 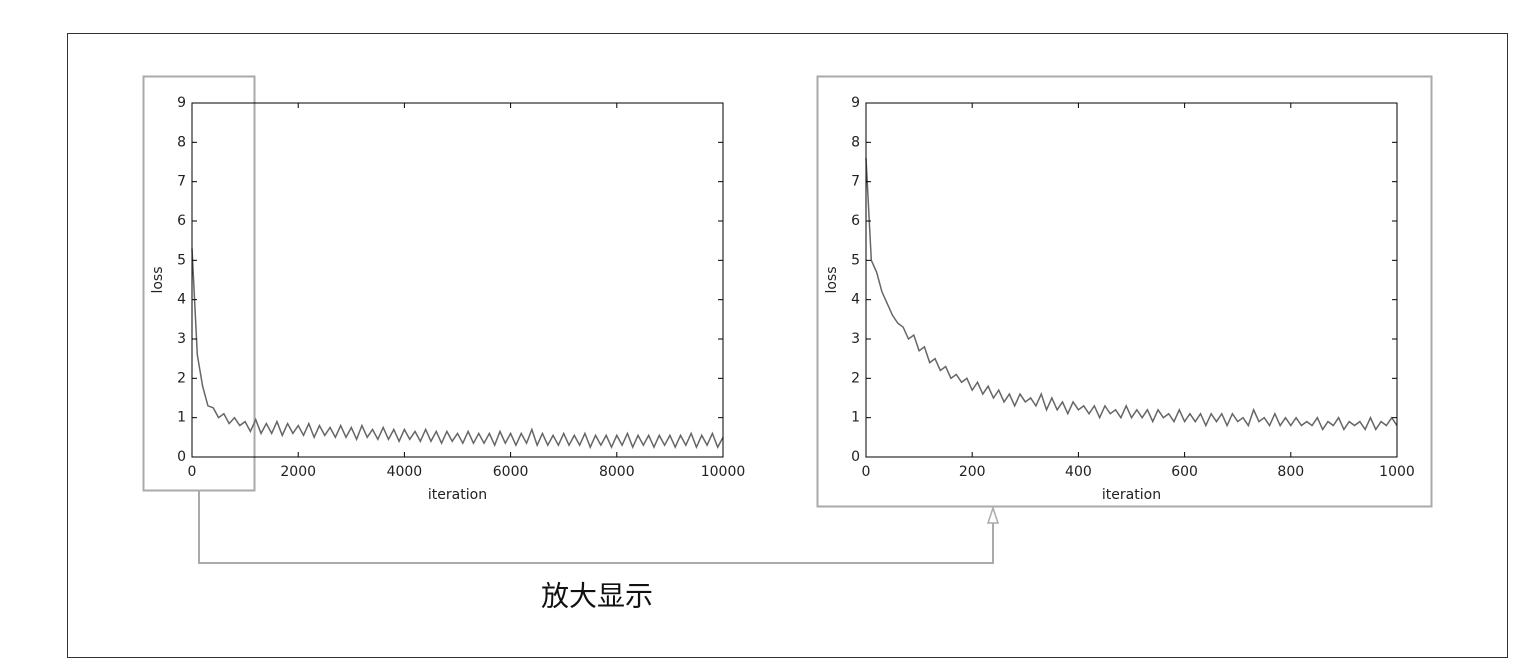 I want to click on x-tick-label: 600, so click(x=1184, y=472).